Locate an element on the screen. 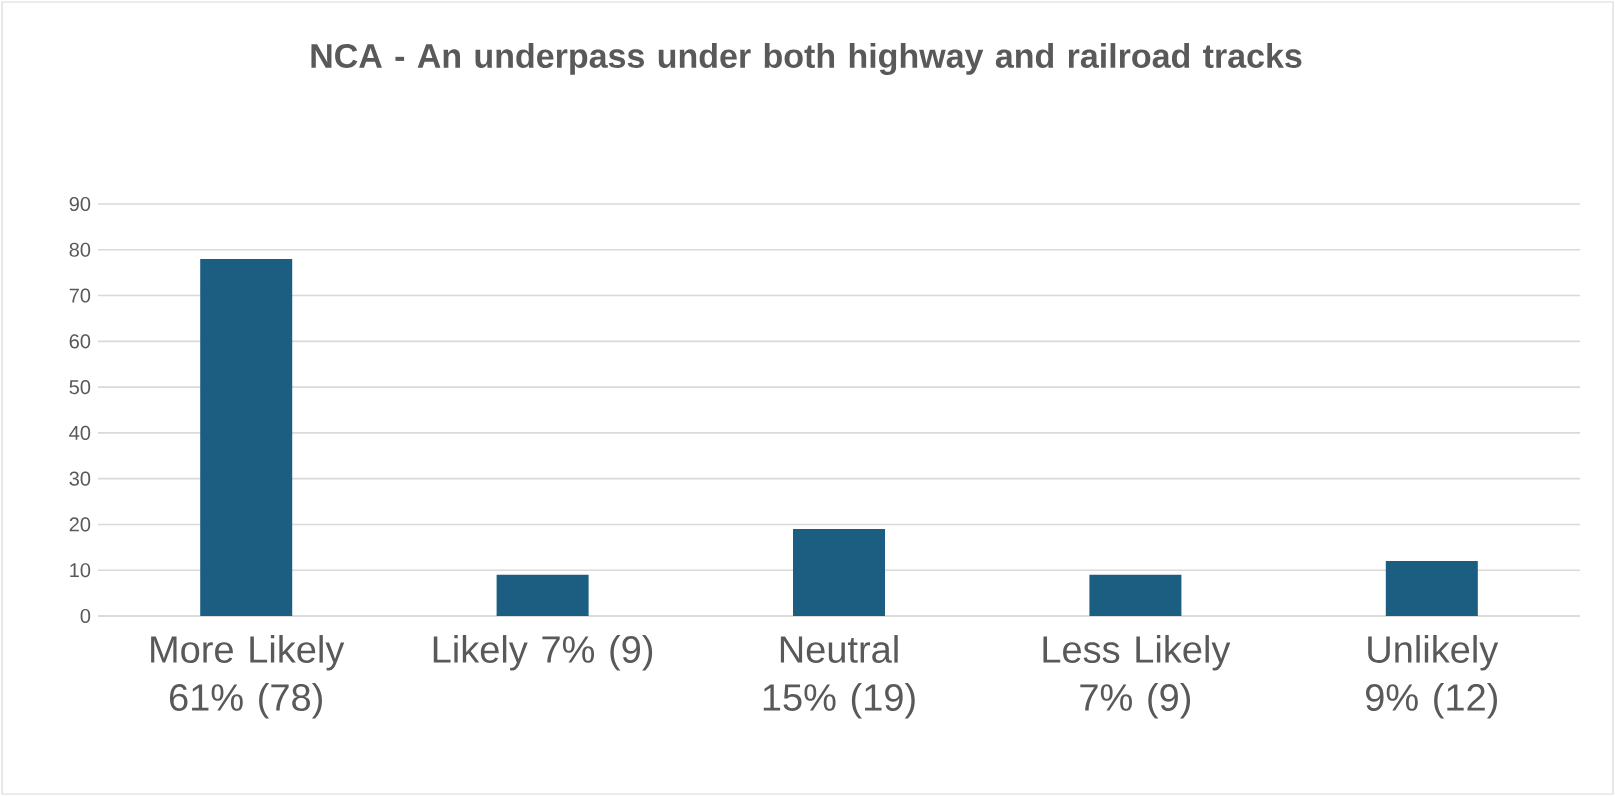  y-tick-label: 70 is located at coordinates (80, 295).